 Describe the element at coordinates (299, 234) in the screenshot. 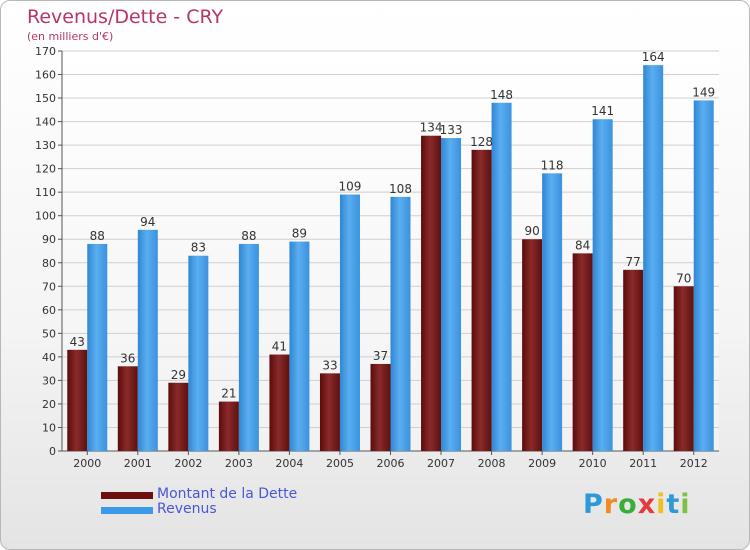

I see `data-label-revenue: 89` at that location.